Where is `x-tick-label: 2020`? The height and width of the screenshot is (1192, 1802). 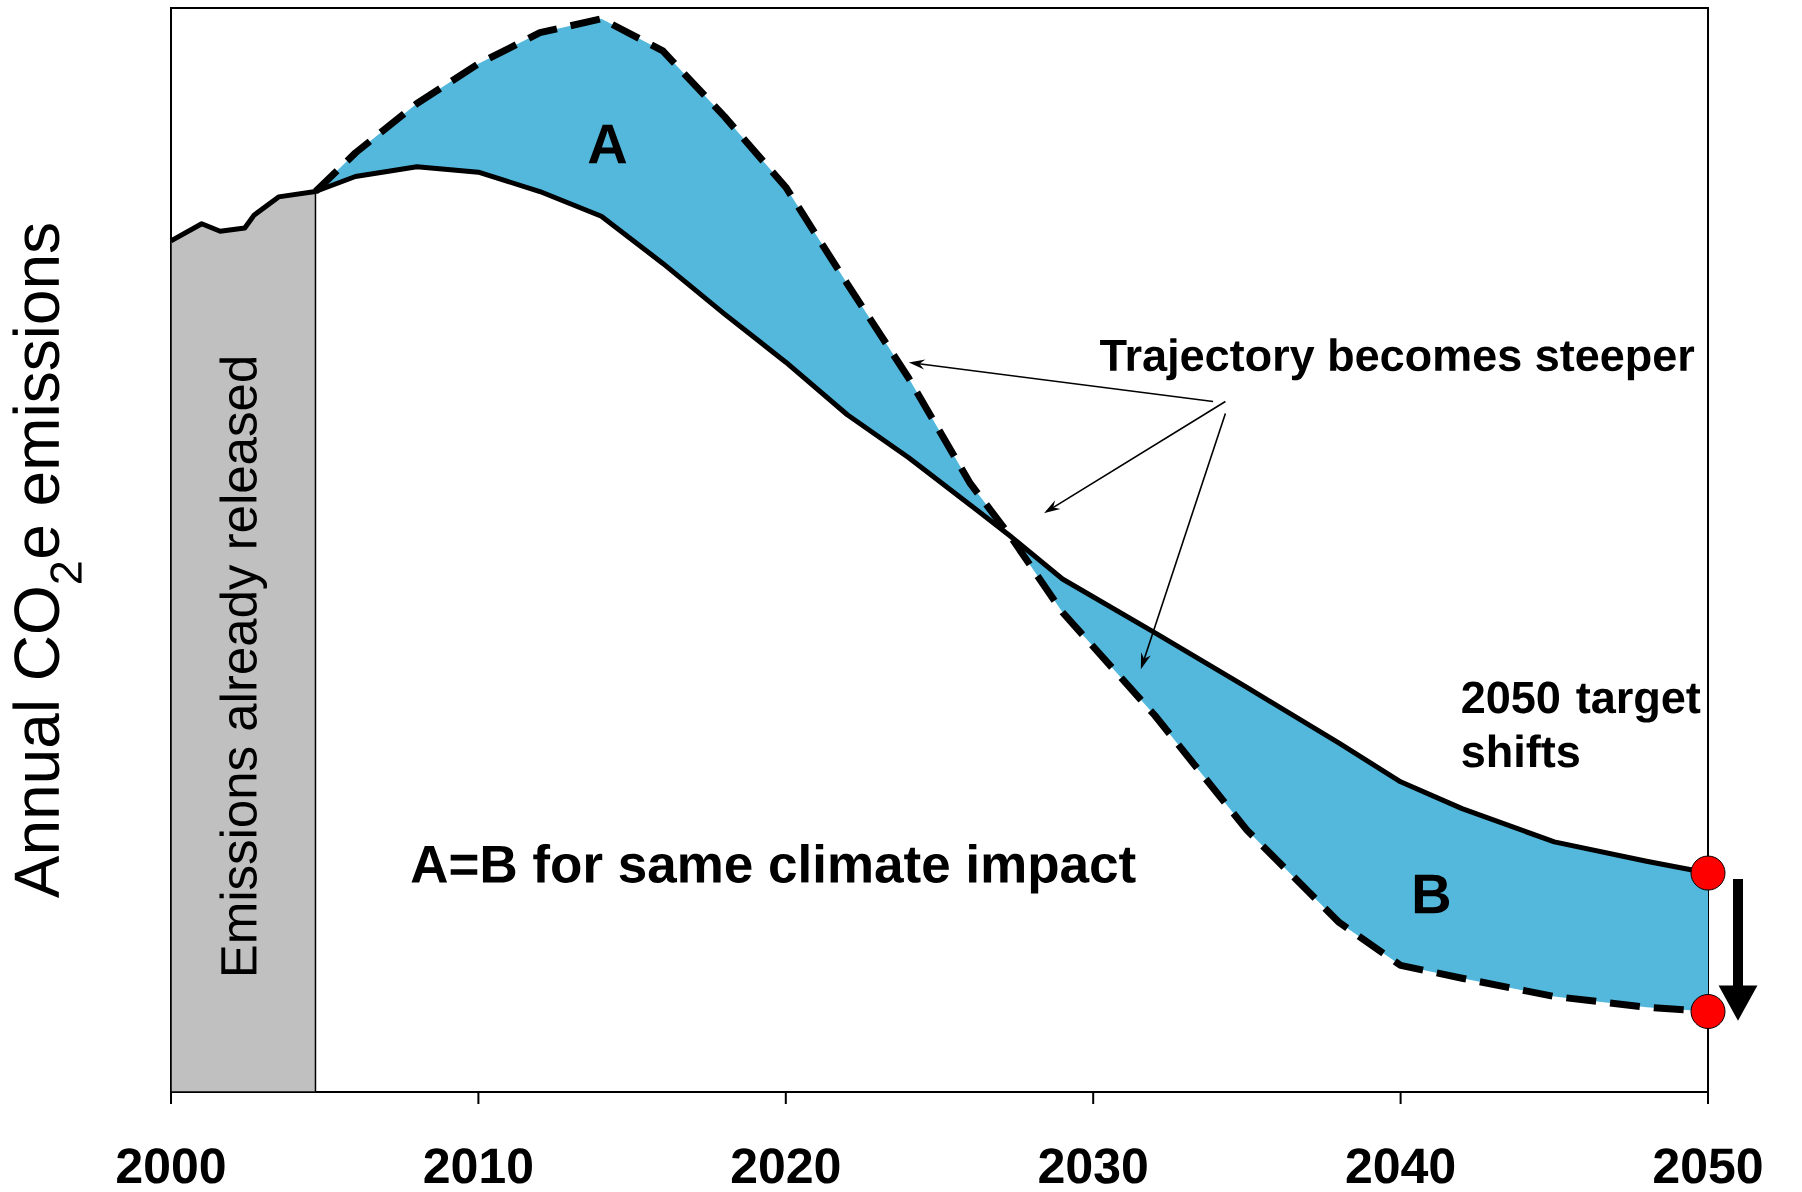
x-tick-label: 2020 is located at coordinates (785, 1166).